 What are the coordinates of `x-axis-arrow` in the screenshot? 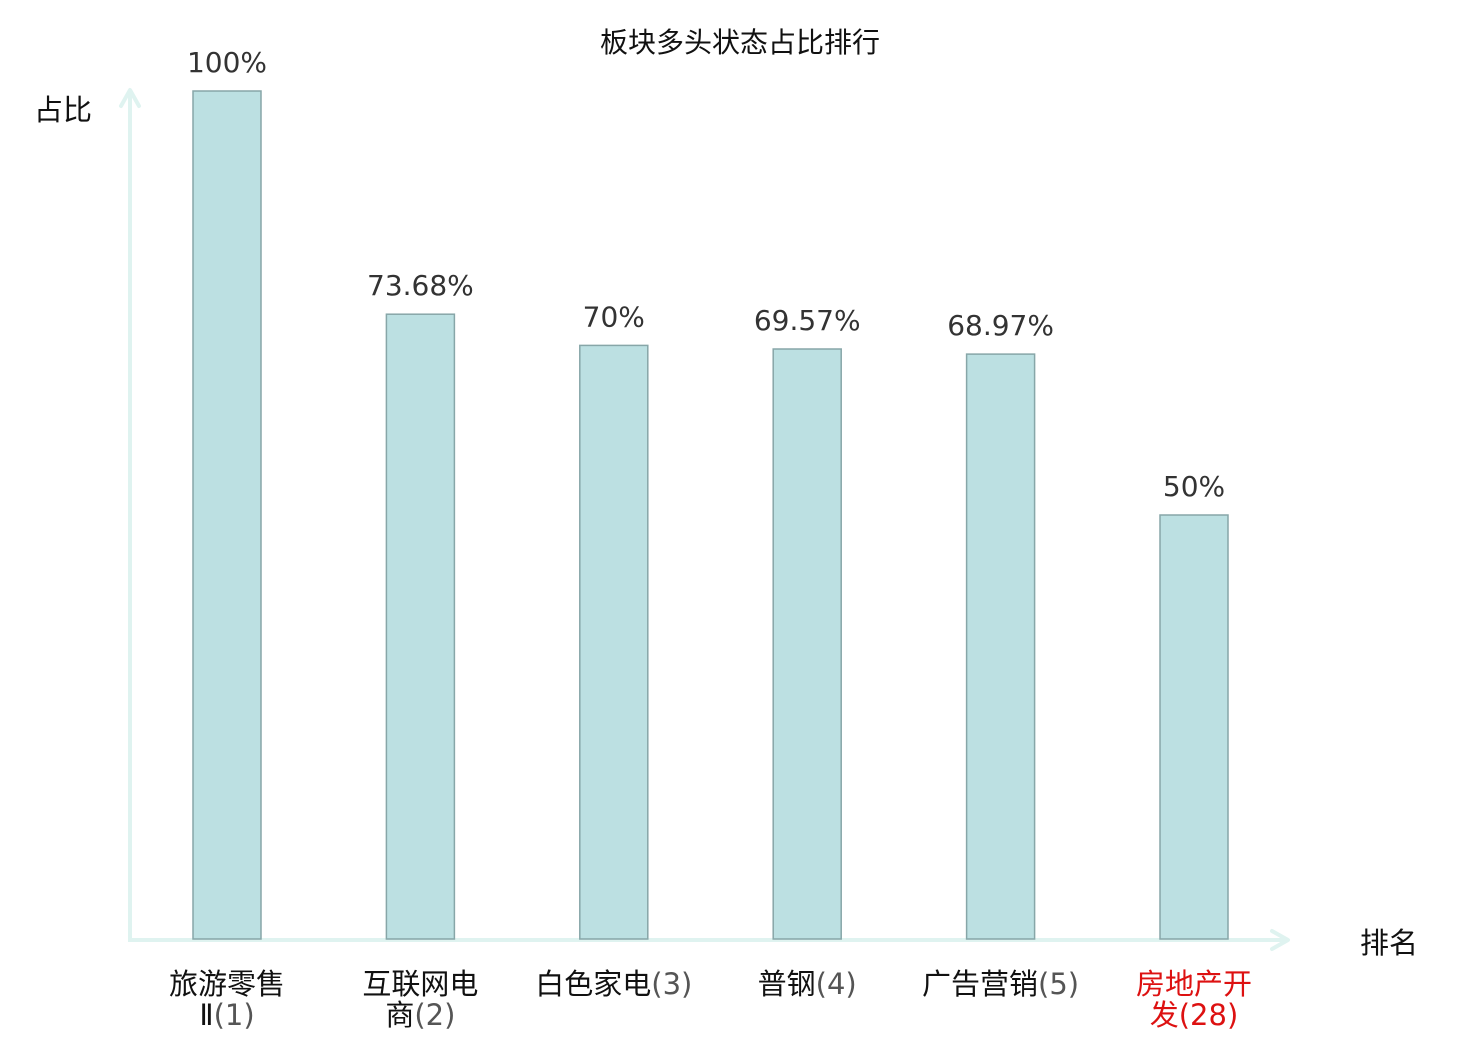 It's located at (1280, 940).